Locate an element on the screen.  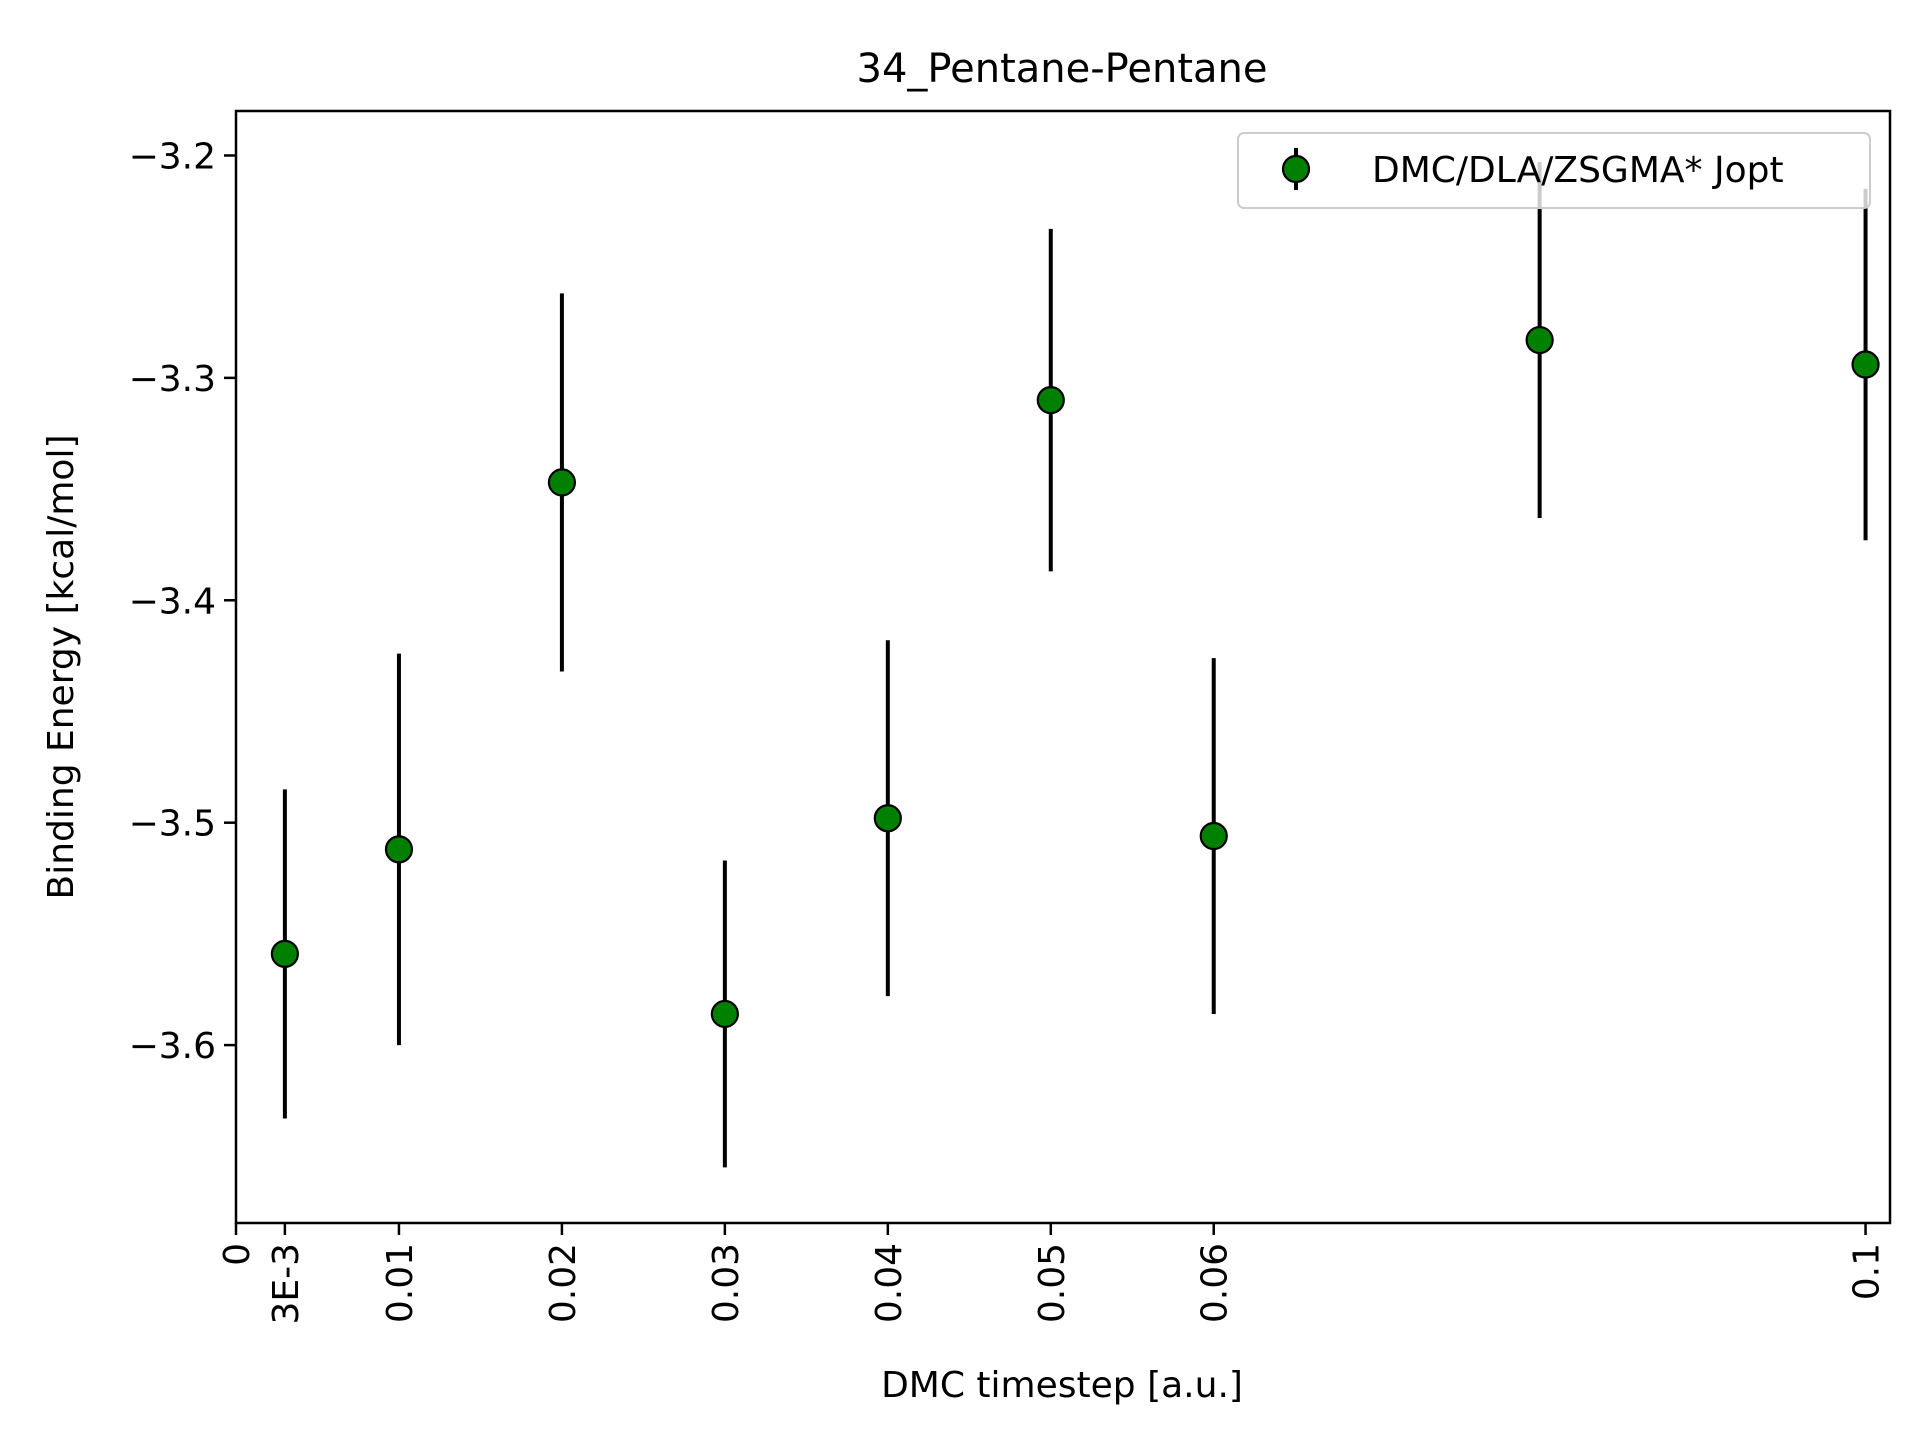
y-tick-label: −3.6 is located at coordinates (172, 1046).